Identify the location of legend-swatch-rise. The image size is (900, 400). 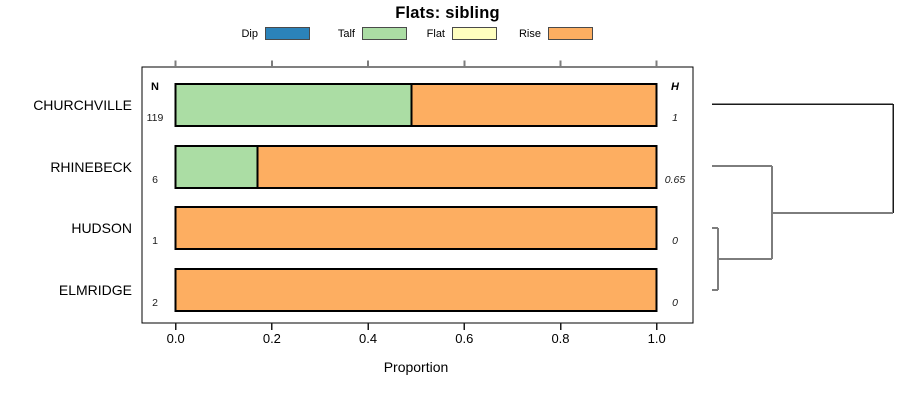
(570, 33).